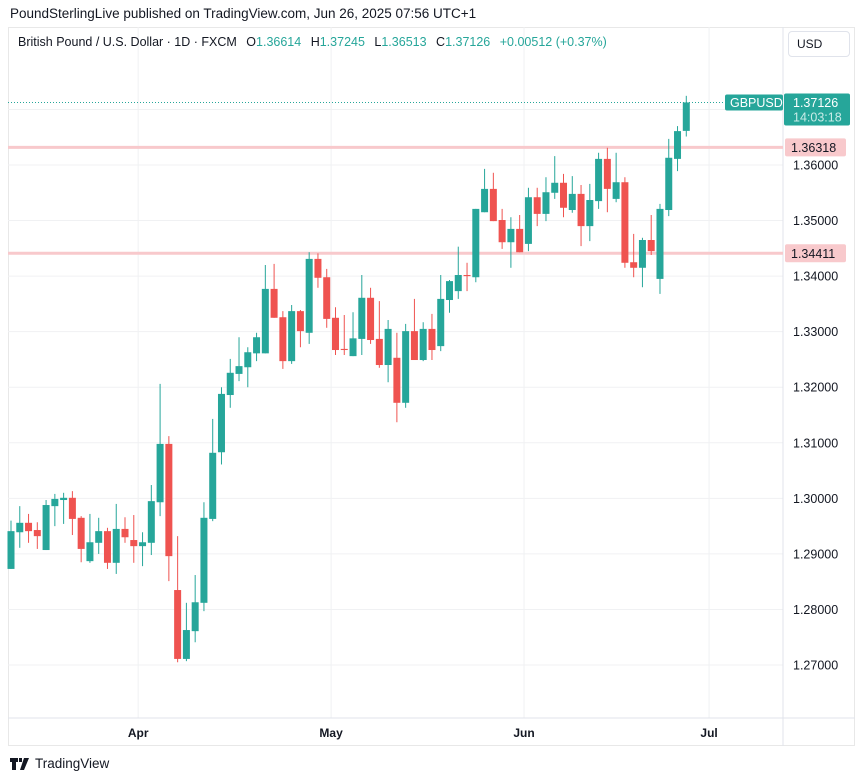  Describe the element at coordinates (553, 42) in the screenshot. I see `change-value: +0.00512 (+0.37%)` at that location.